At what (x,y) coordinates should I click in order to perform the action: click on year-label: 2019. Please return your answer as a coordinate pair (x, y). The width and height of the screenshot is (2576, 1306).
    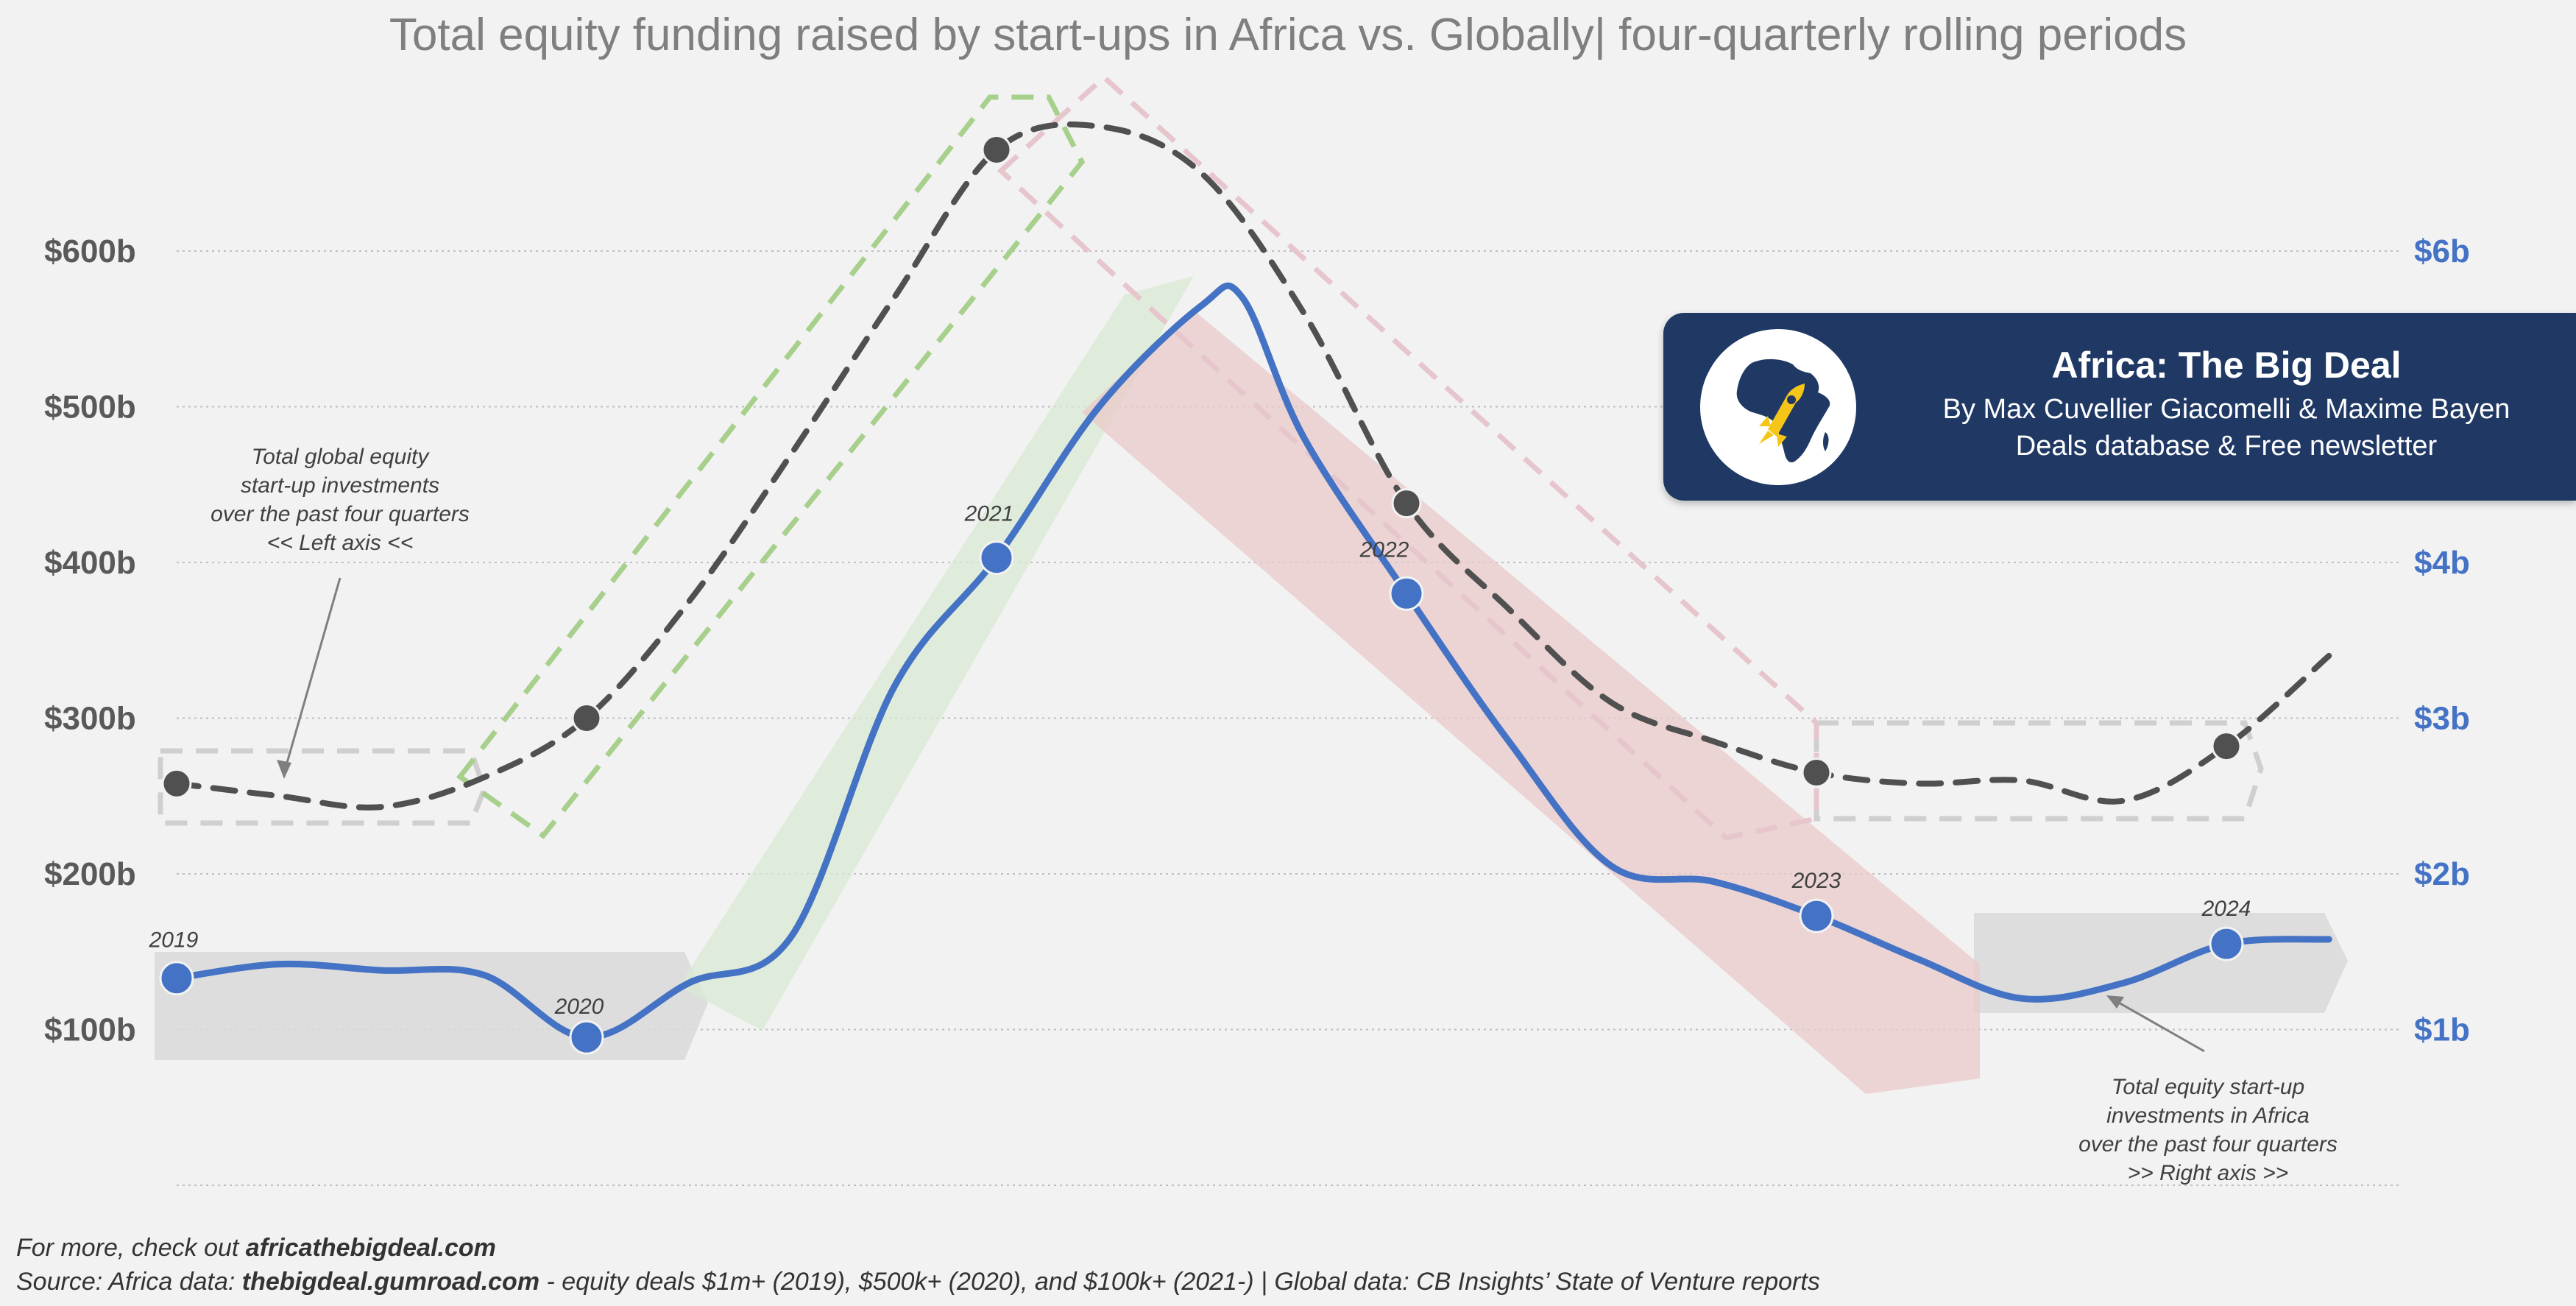
    Looking at the image, I should click on (174, 940).